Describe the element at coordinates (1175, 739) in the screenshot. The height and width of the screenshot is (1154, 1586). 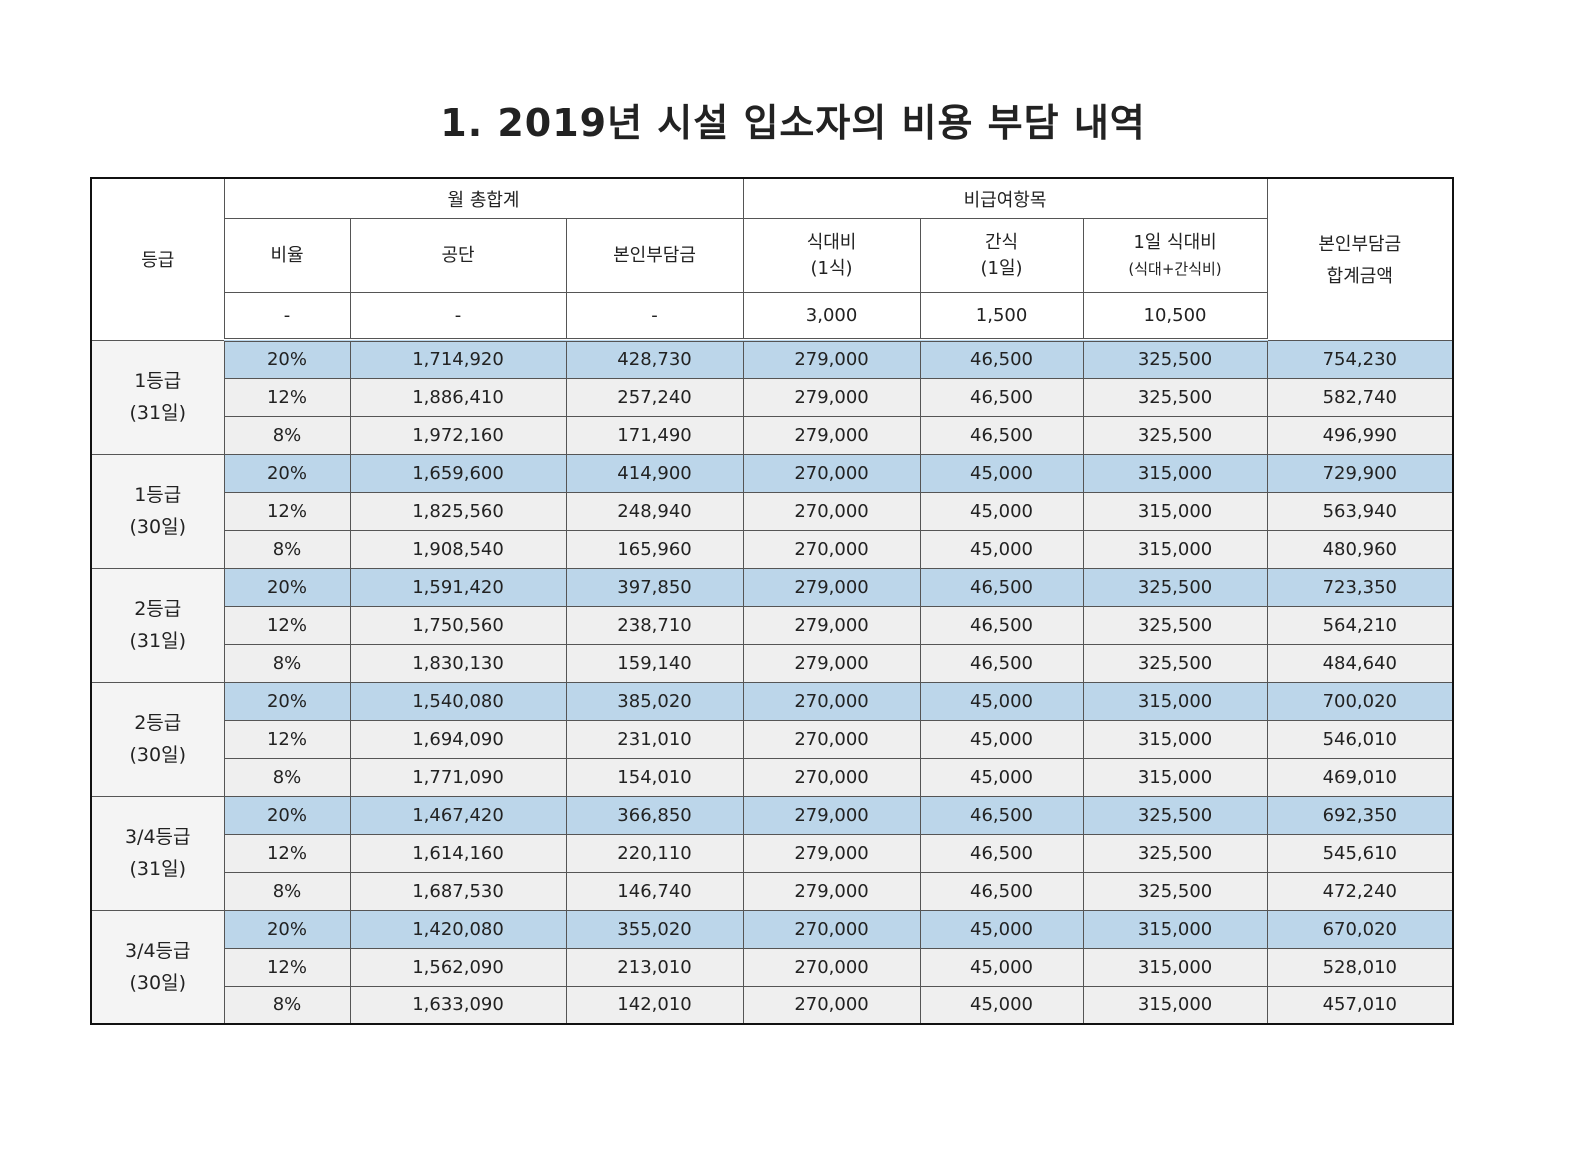
I see `cell-daily-meal: 315,000` at that location.